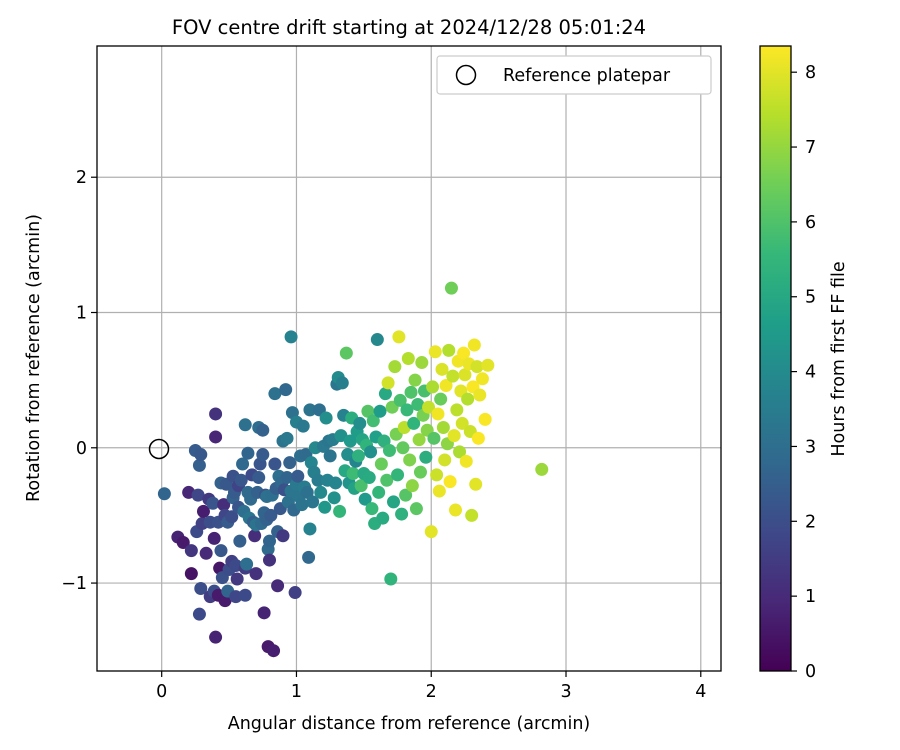  I want to click on colorbar-tick-label: 7, so click(810, 148).